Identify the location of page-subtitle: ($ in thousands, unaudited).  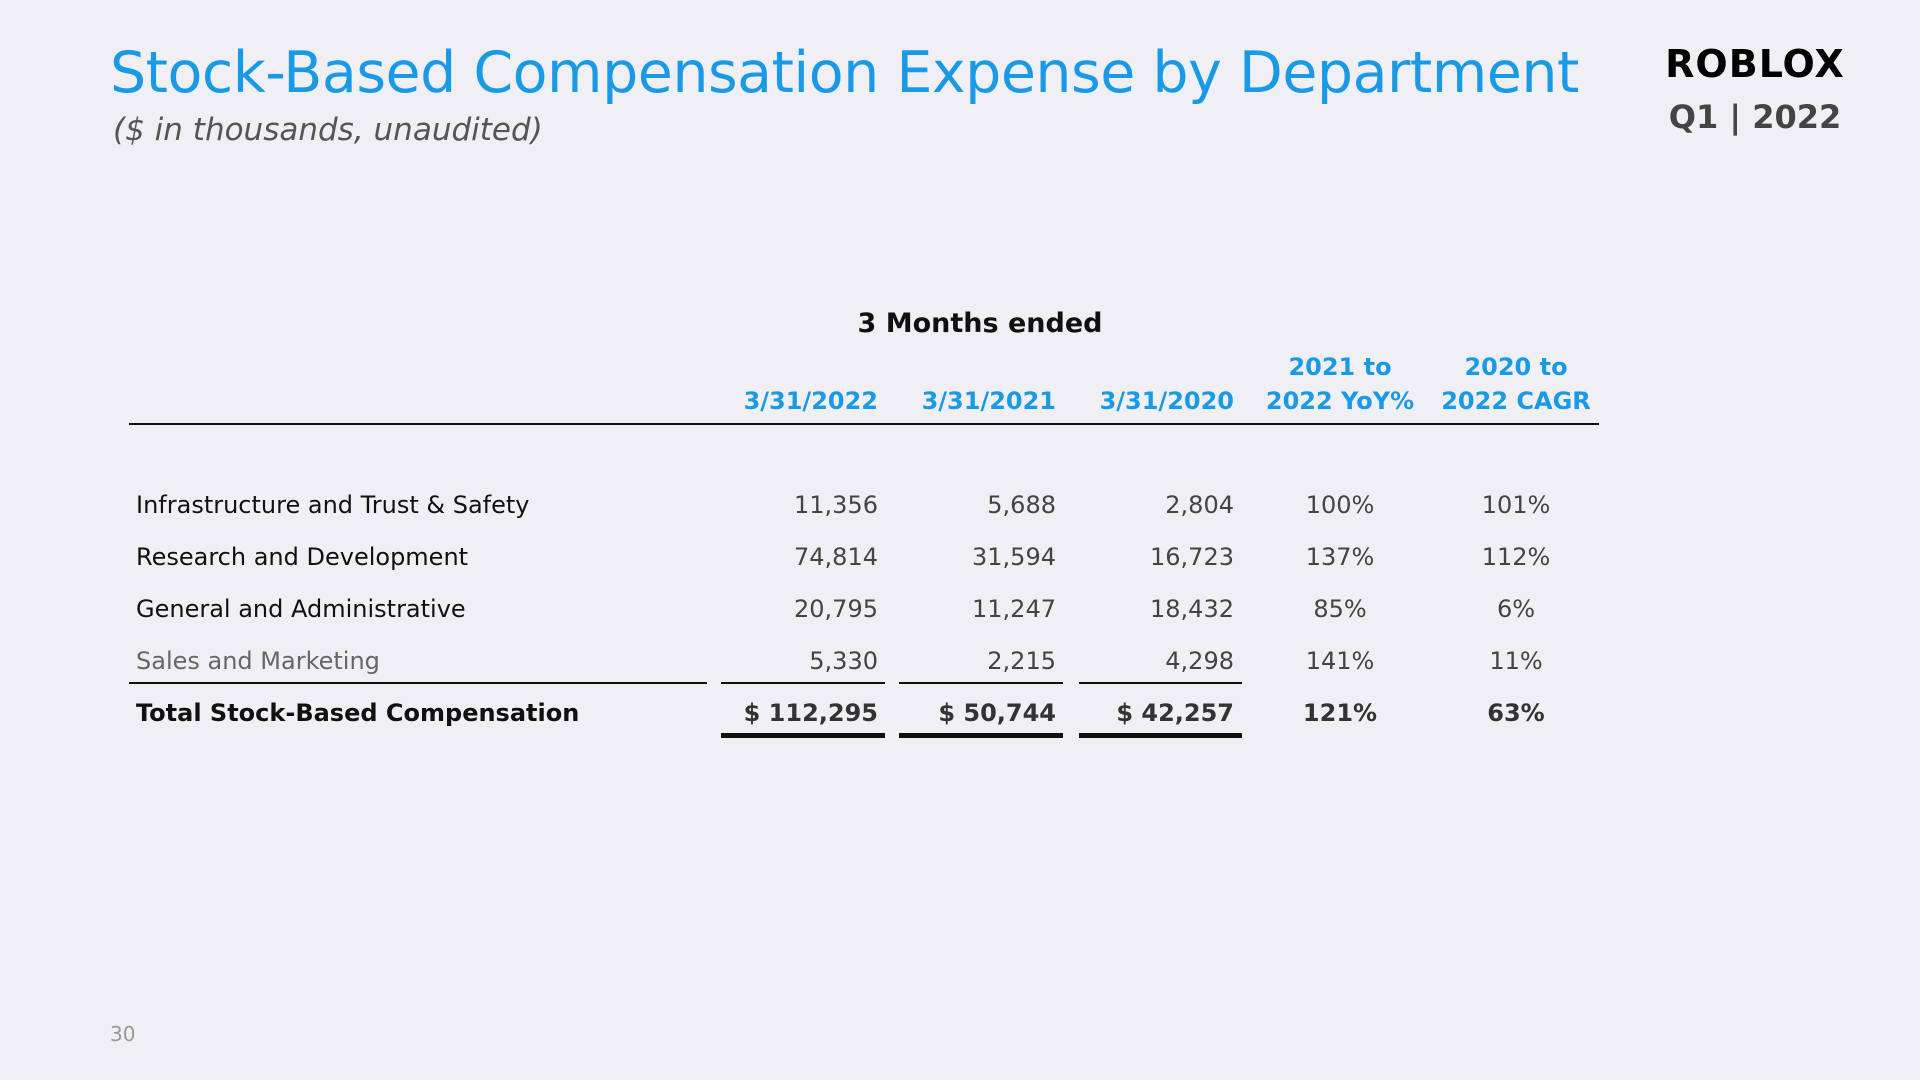
(328, 130).